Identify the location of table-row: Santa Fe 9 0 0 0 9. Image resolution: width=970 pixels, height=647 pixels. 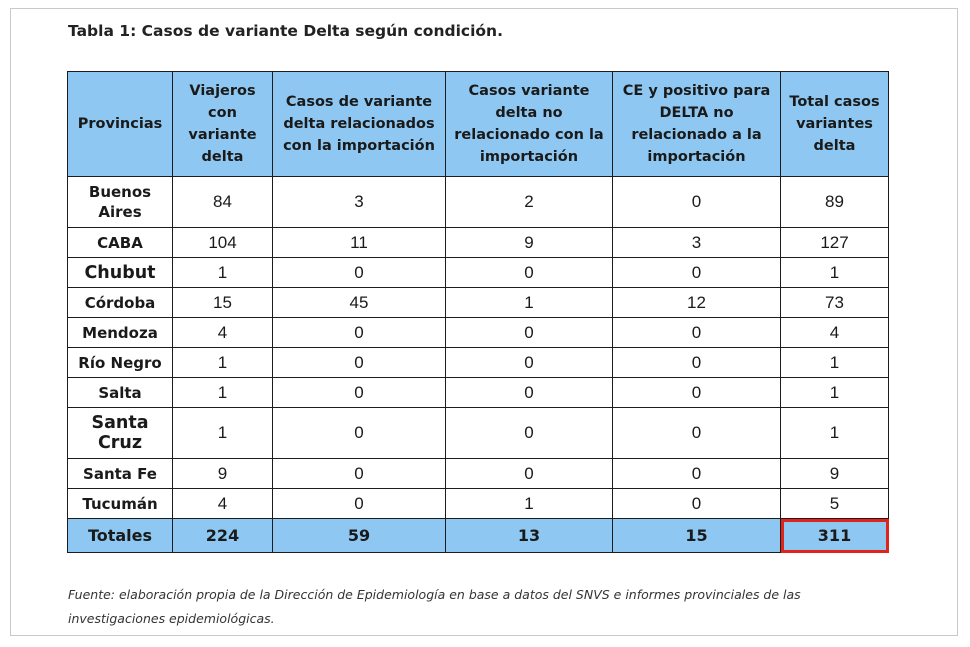
(478, 473).